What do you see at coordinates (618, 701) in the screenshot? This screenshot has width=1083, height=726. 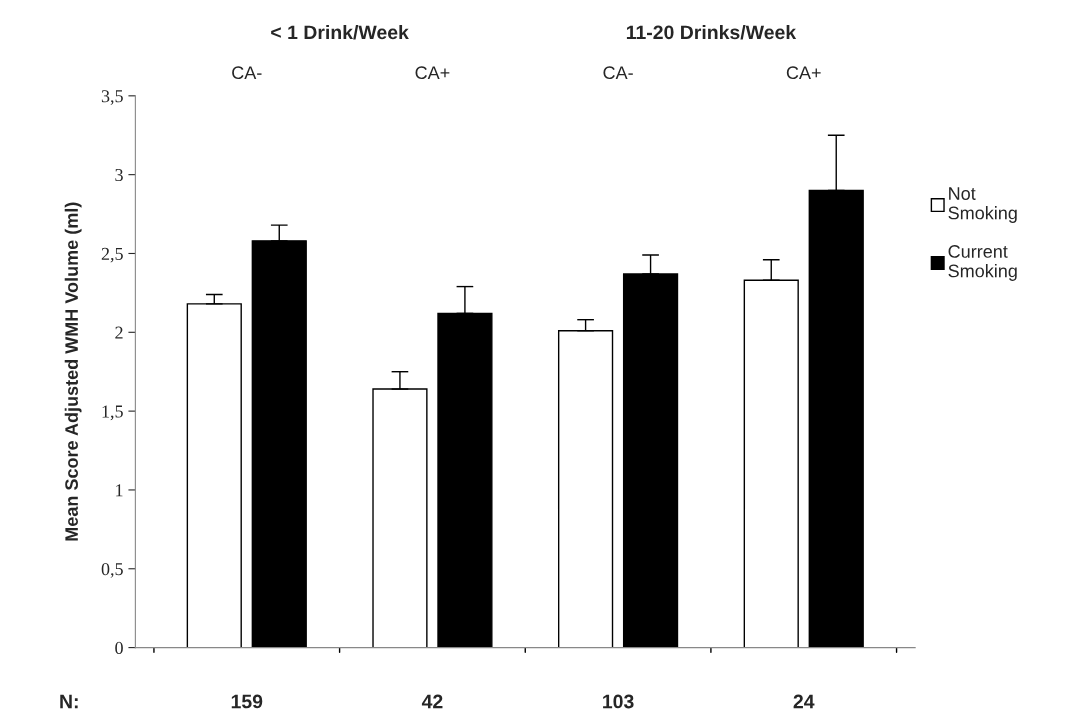 I see `text: 103` at bounding box center [618, 701].